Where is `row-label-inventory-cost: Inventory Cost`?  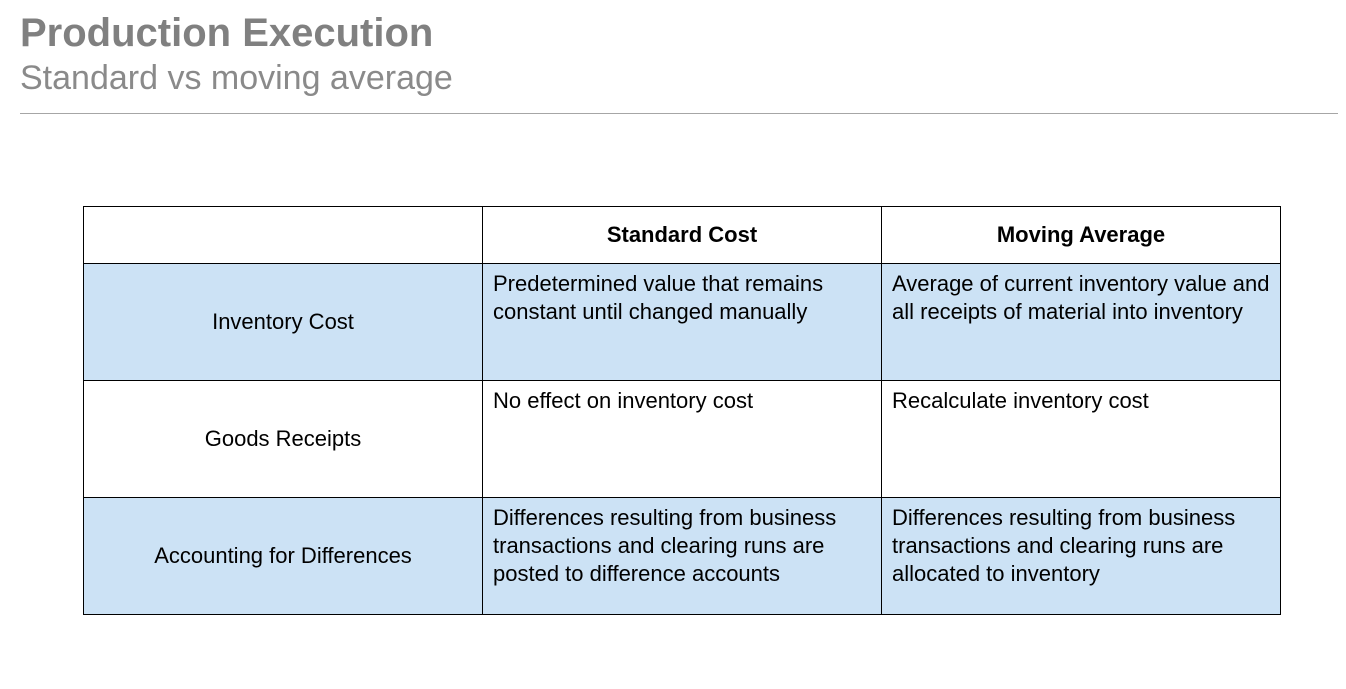 row-label-inventory-cost: Inventory Cost is located at coordinates (283, 322).